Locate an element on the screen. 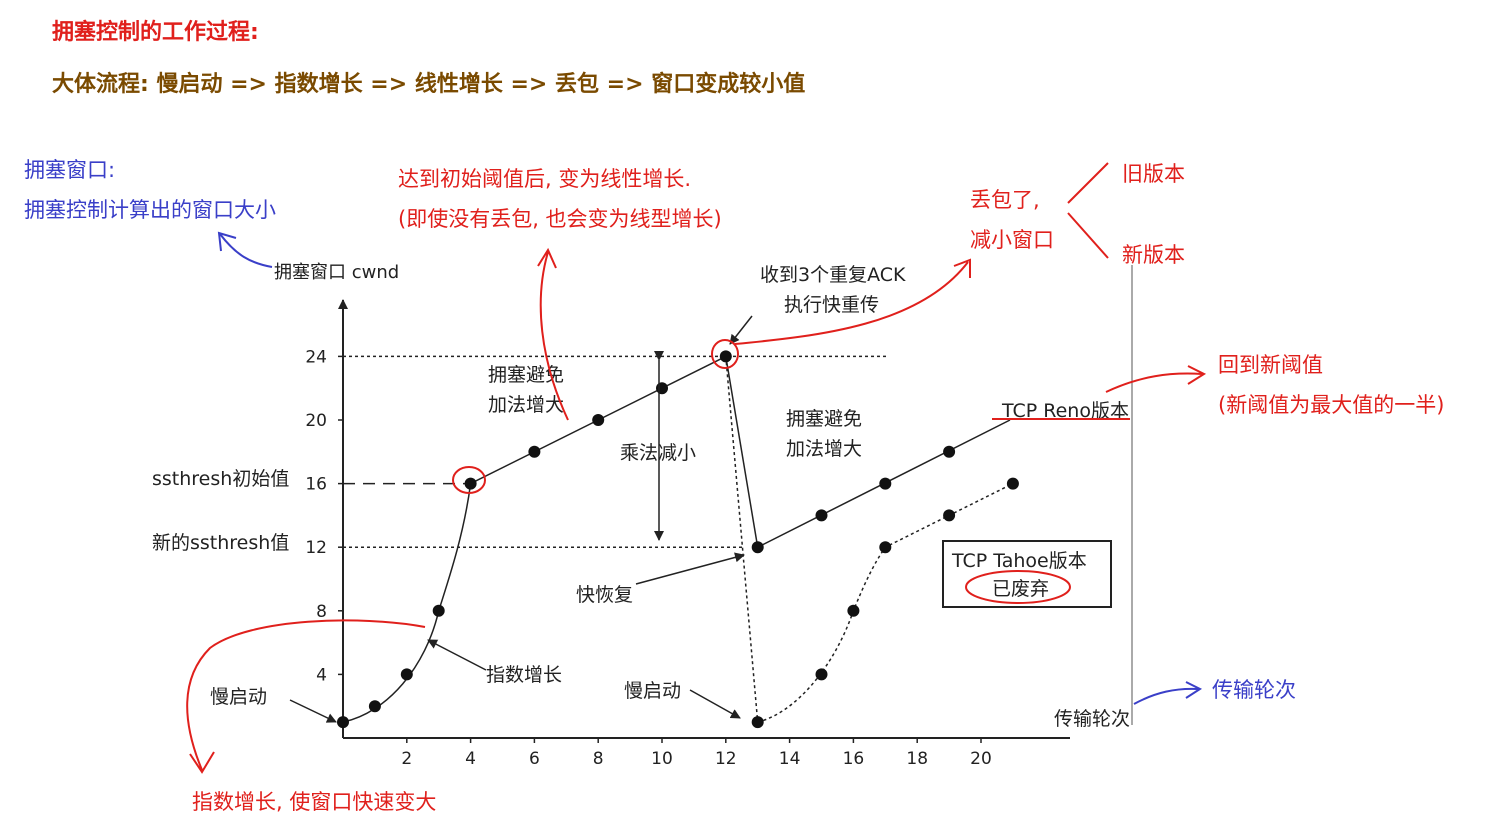 Image resolution: width=1505 pixels, height=839 pixels. fast-recovery-arrow is located at coordinates (690, 568).